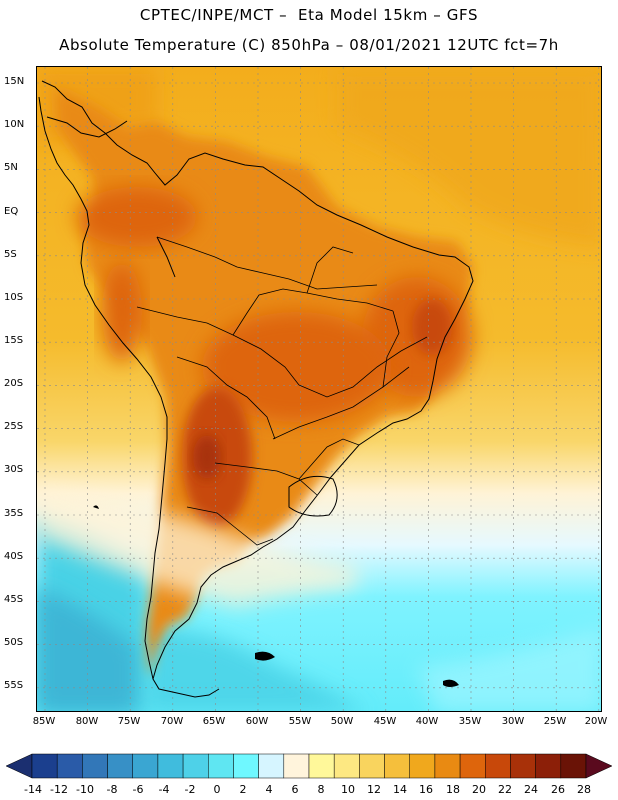 The height and width of the screenshot is (800, 618). What do you see at coordinates (19, 766) in the screenshot?
I see `colorbar-under-arrow` at bounding box center [19, 766].